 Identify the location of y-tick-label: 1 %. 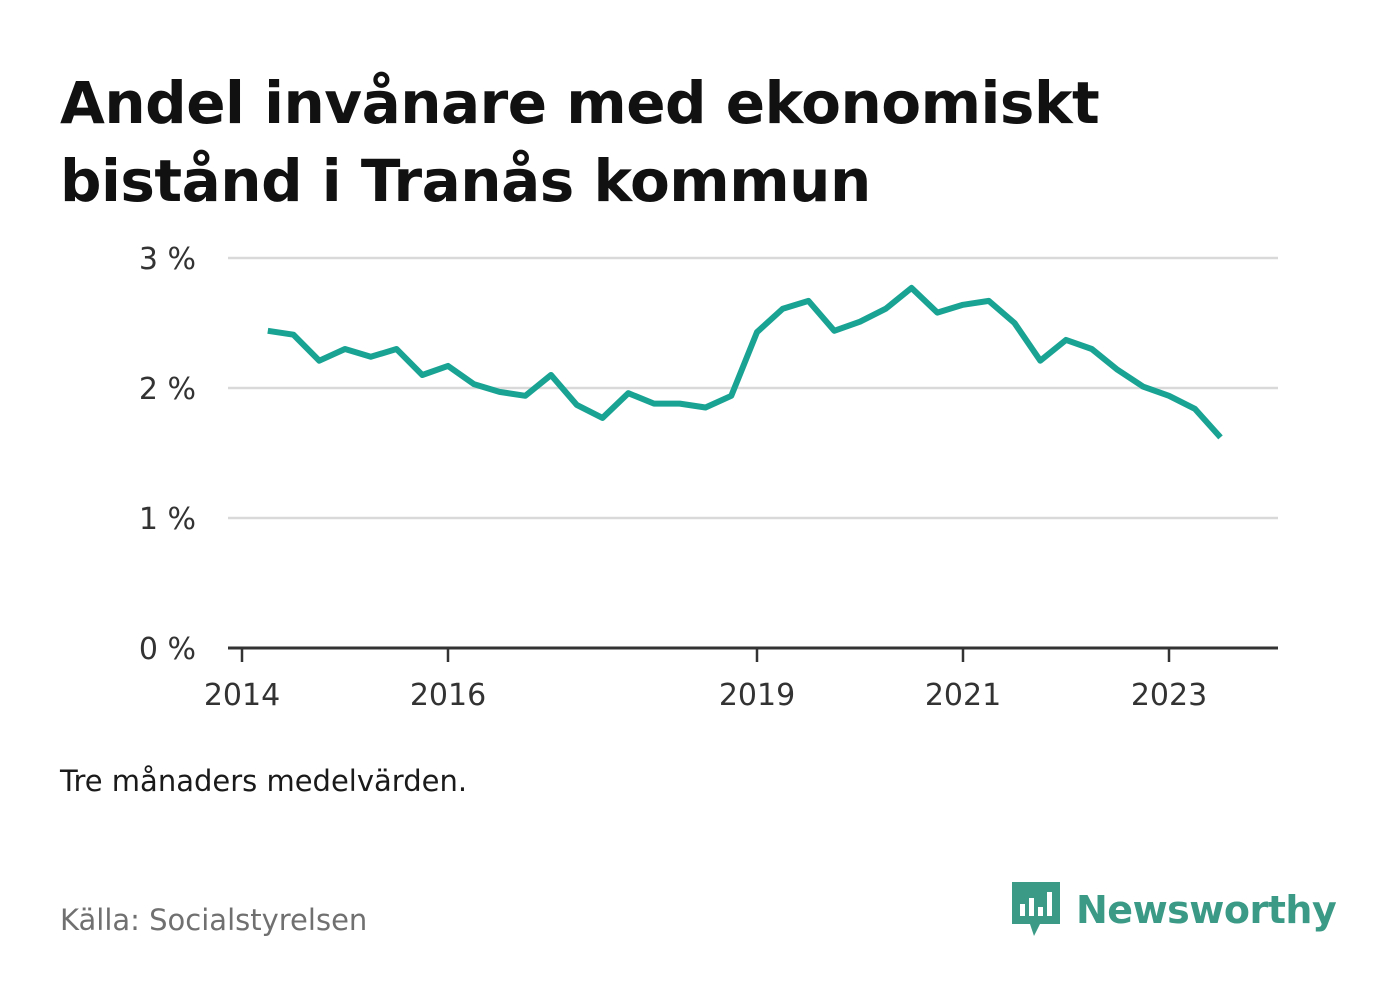
(167, 519).